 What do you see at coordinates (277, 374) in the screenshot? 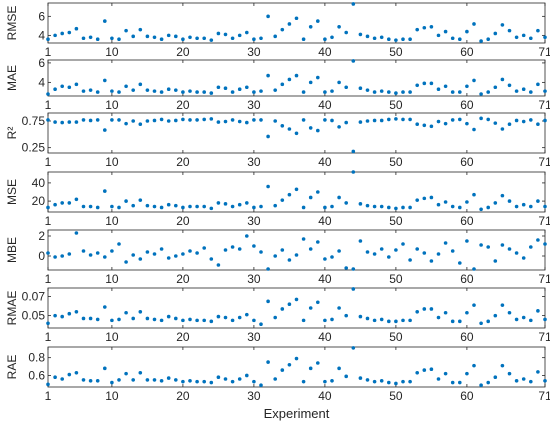
I see `panel-6: 1 10 20 30 40 50 60 71 0.6 0.8 RAE` at bounding box center [277, 374].